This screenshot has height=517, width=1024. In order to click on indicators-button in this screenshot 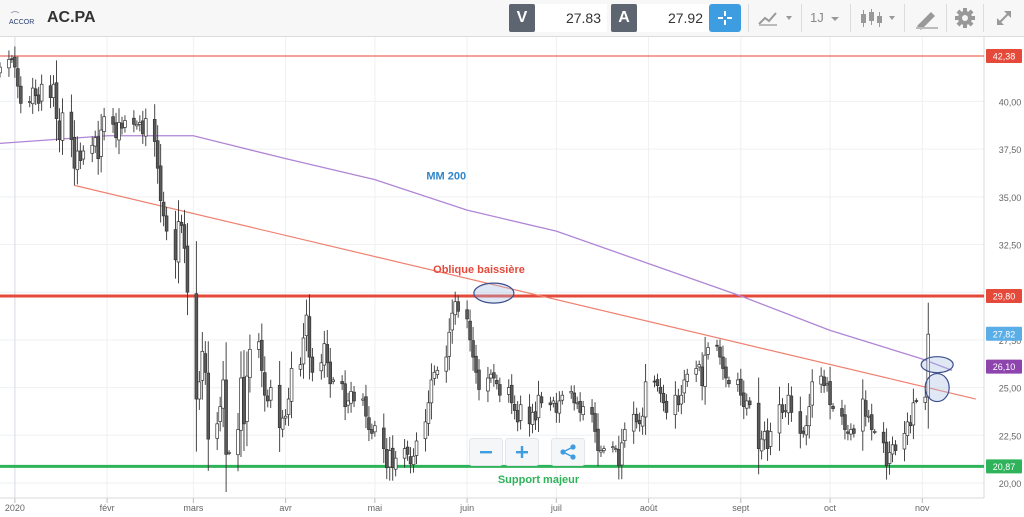, I will do `click(879, 18)`.